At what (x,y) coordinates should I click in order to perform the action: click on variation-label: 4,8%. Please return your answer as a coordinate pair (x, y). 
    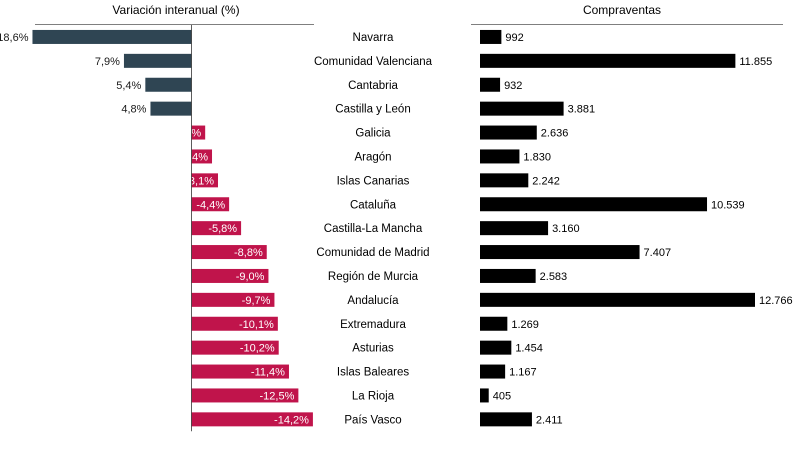
    Looking at the image, I should click on (133, 110).